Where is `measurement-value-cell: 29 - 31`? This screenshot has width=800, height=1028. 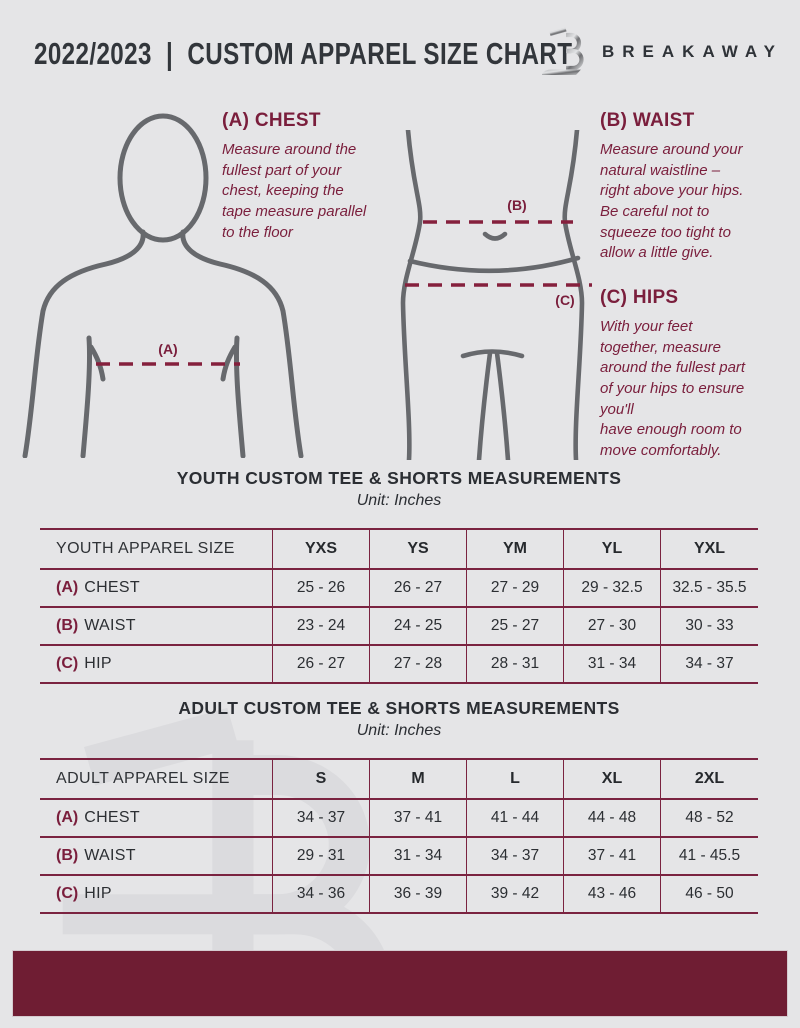
measurement-value-cell: 29 - 31 is located at coordinates (321, 856).